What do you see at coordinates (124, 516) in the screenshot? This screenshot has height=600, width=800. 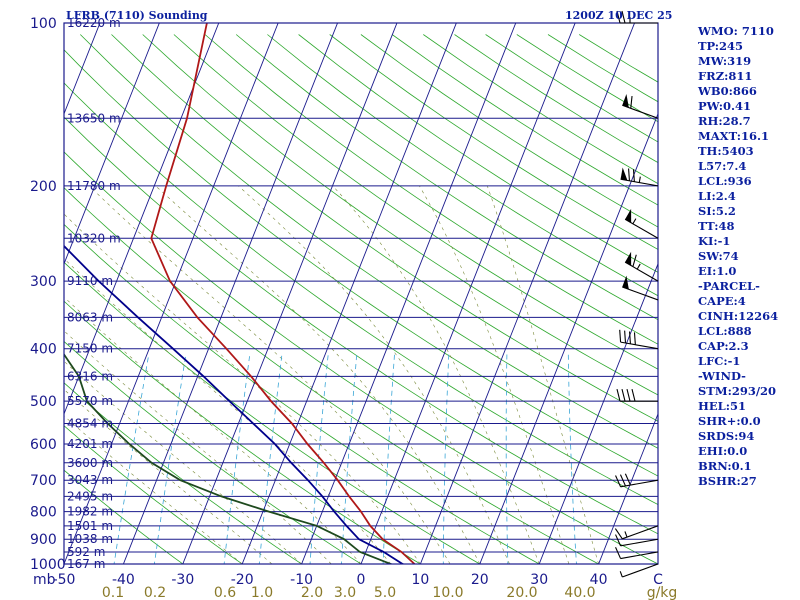 I see `dry-adiabat-line` at bounding box center [124, 516].